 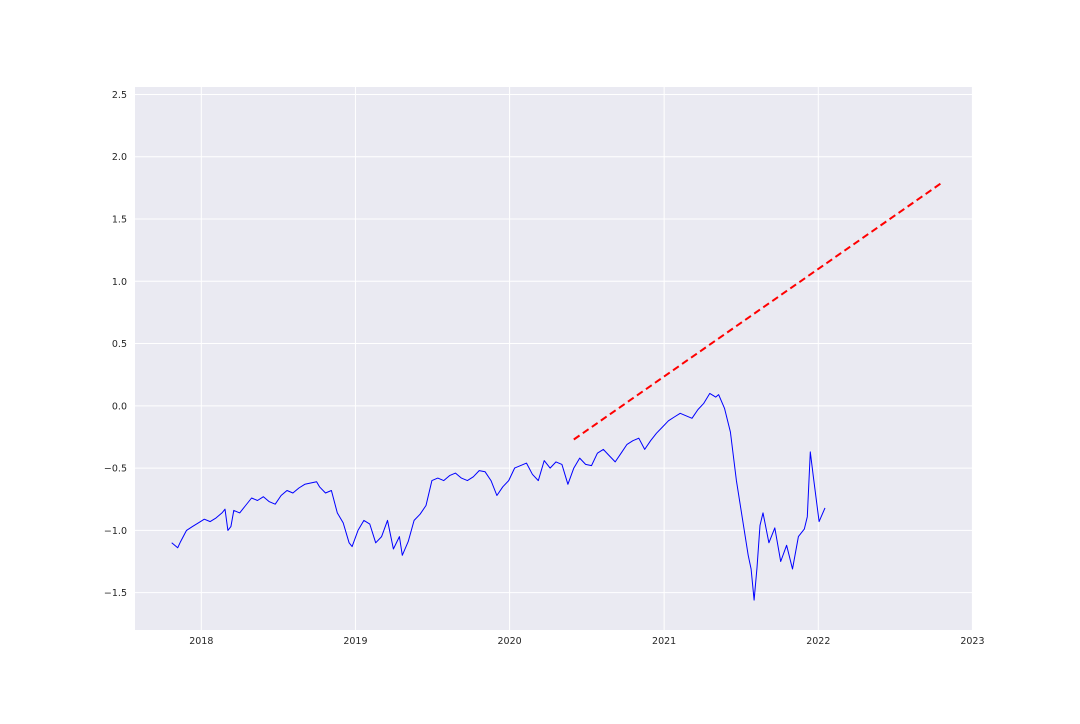 I want to click on y-tick-label: −0.5, so click(x=115, y=469).